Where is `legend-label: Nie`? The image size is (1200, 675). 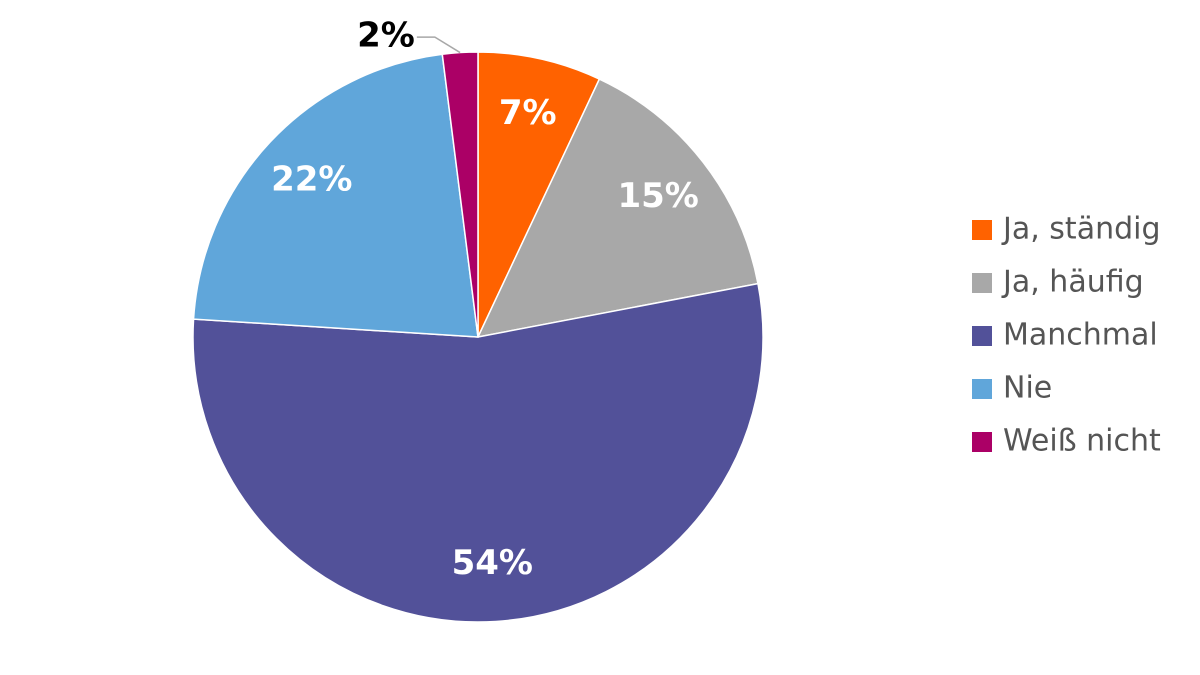
legend-label: Nie is located at coordinates (1027, 388).